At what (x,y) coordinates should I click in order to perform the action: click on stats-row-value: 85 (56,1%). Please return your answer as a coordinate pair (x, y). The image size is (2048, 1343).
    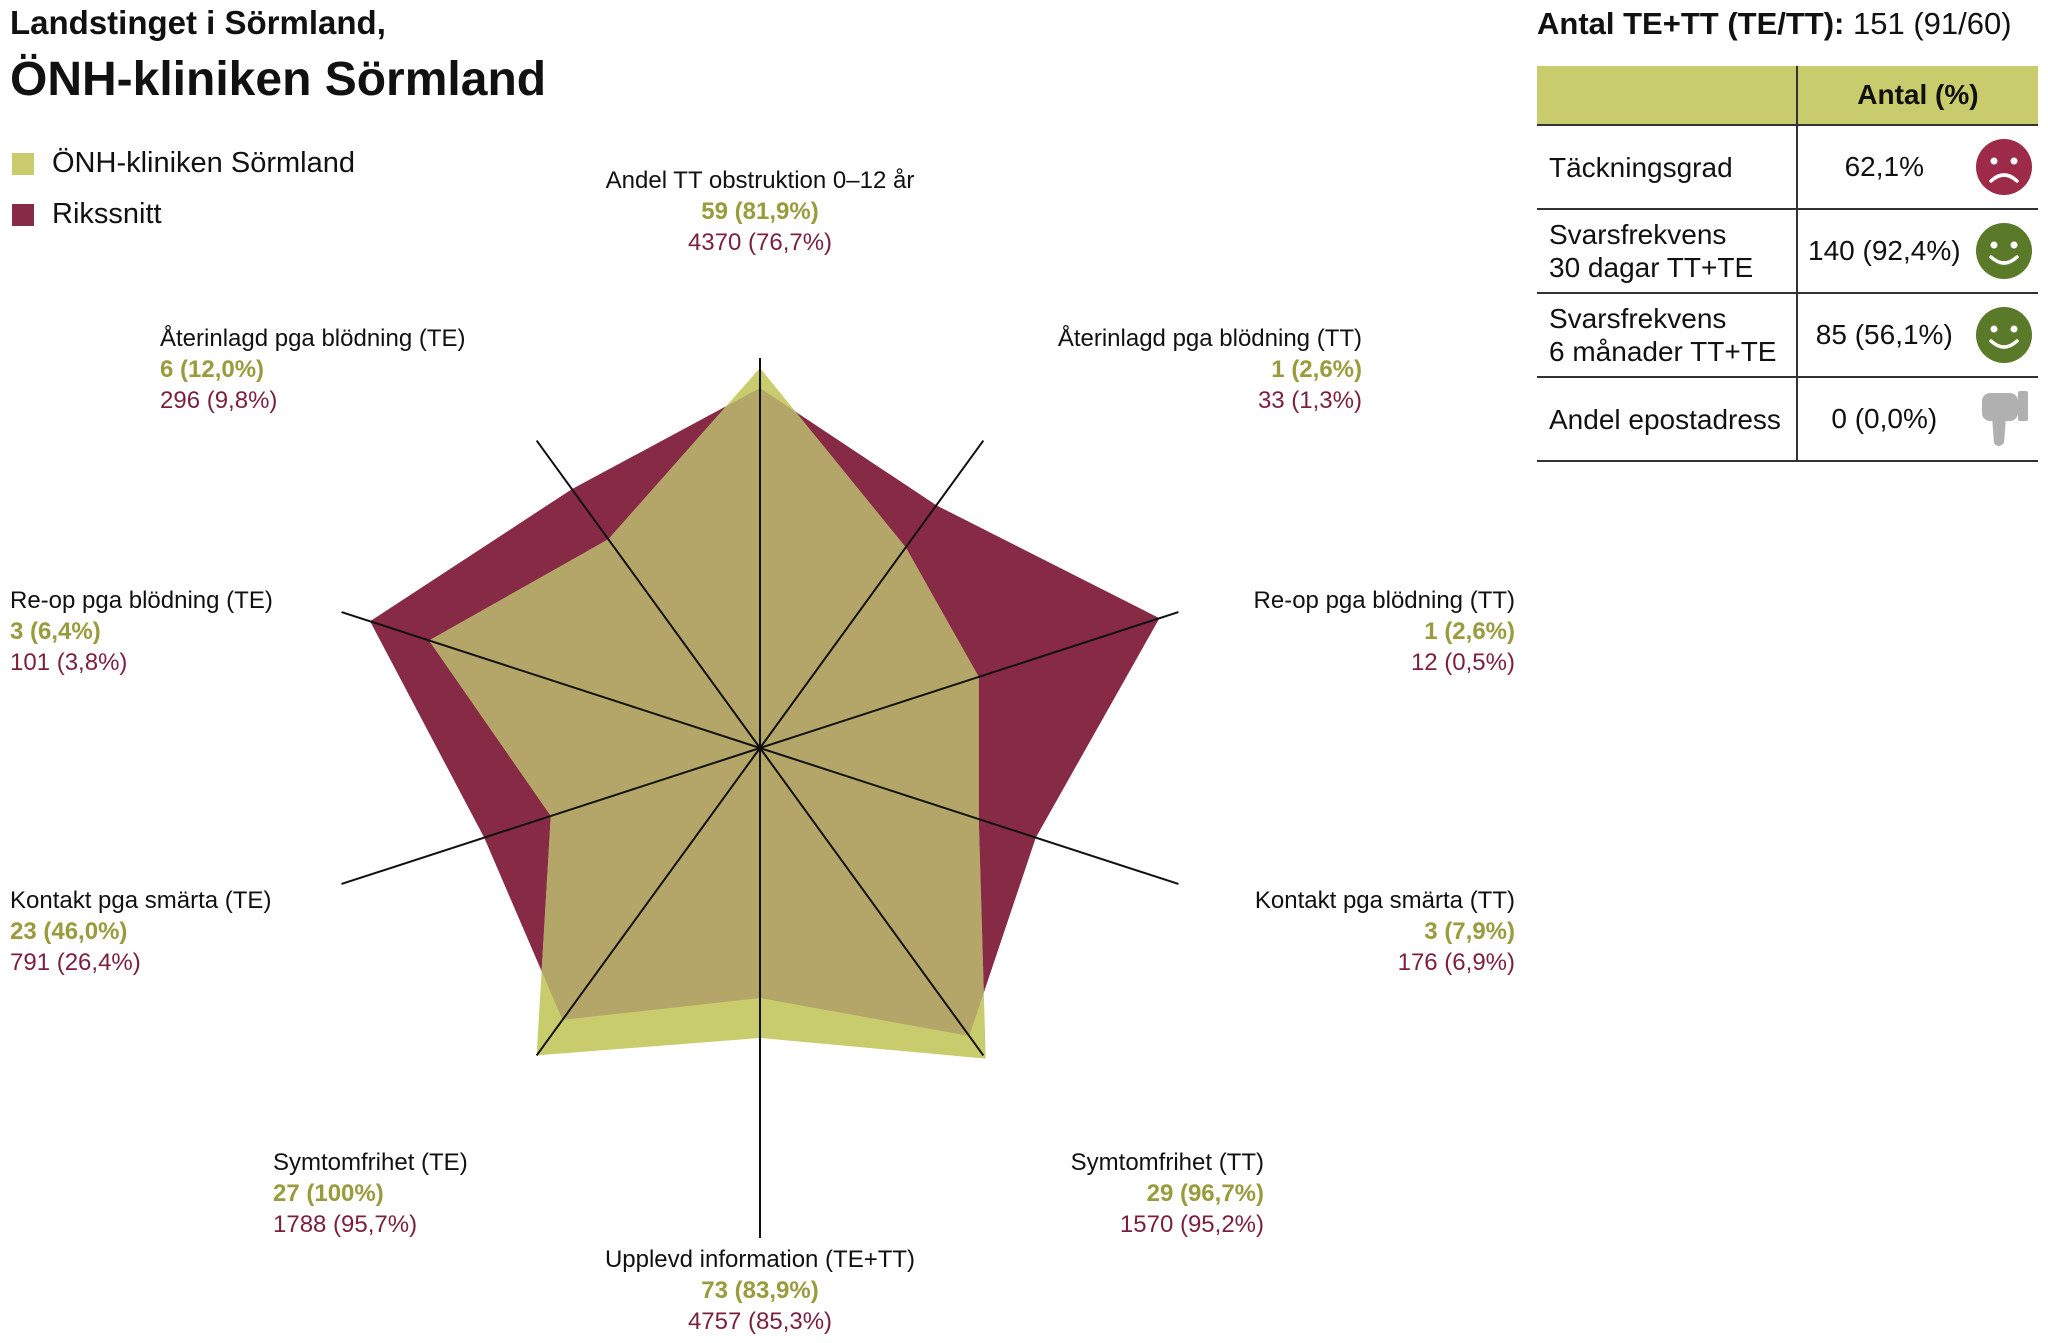
    Looking at the image, I should click on (1883, 335).